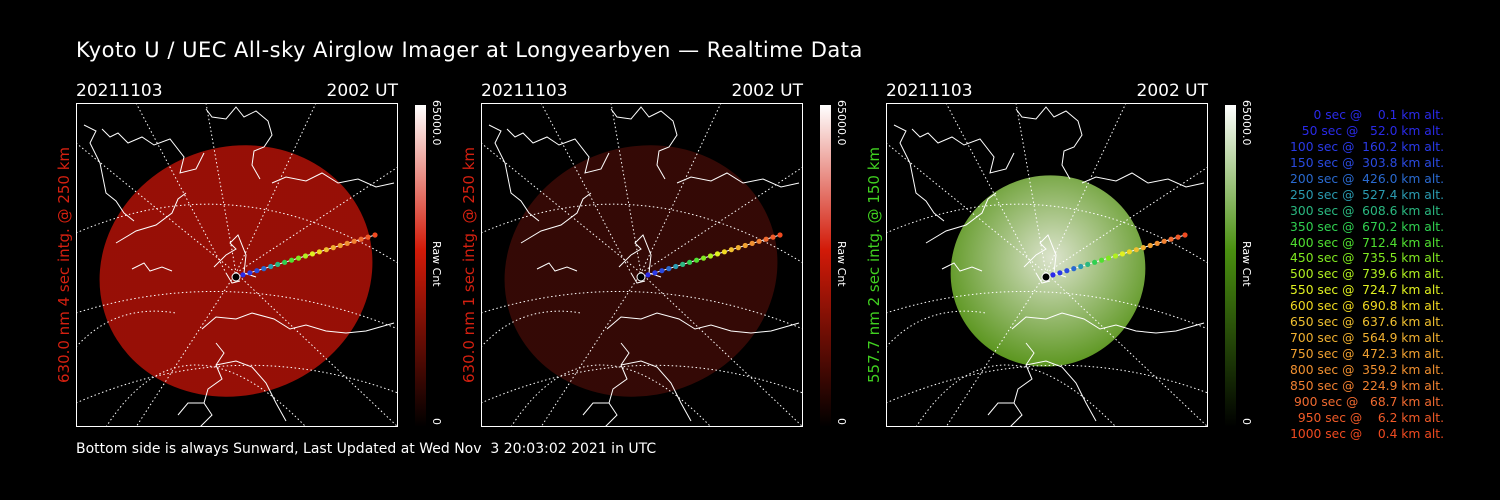  I want to click on trajectory-legend-row: 450 sec @ 735.5 km alt., so click(1365, 258).